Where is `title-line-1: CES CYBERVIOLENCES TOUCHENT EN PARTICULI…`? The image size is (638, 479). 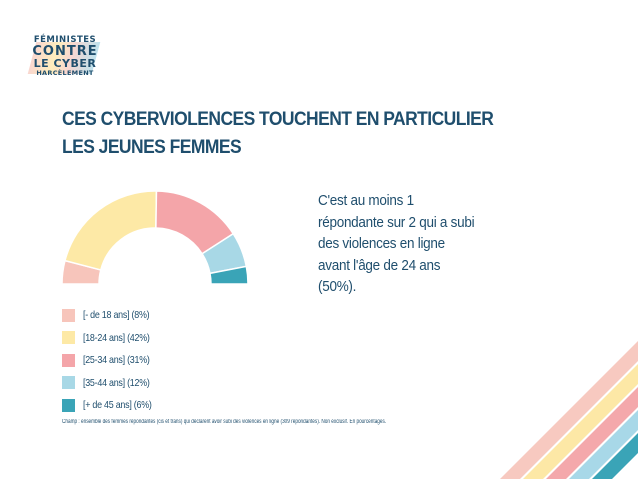
title-line-1: CES CYBERVIOLENCES TOUCHENT EN PARTICULI… is located at coordinates (278, 119).